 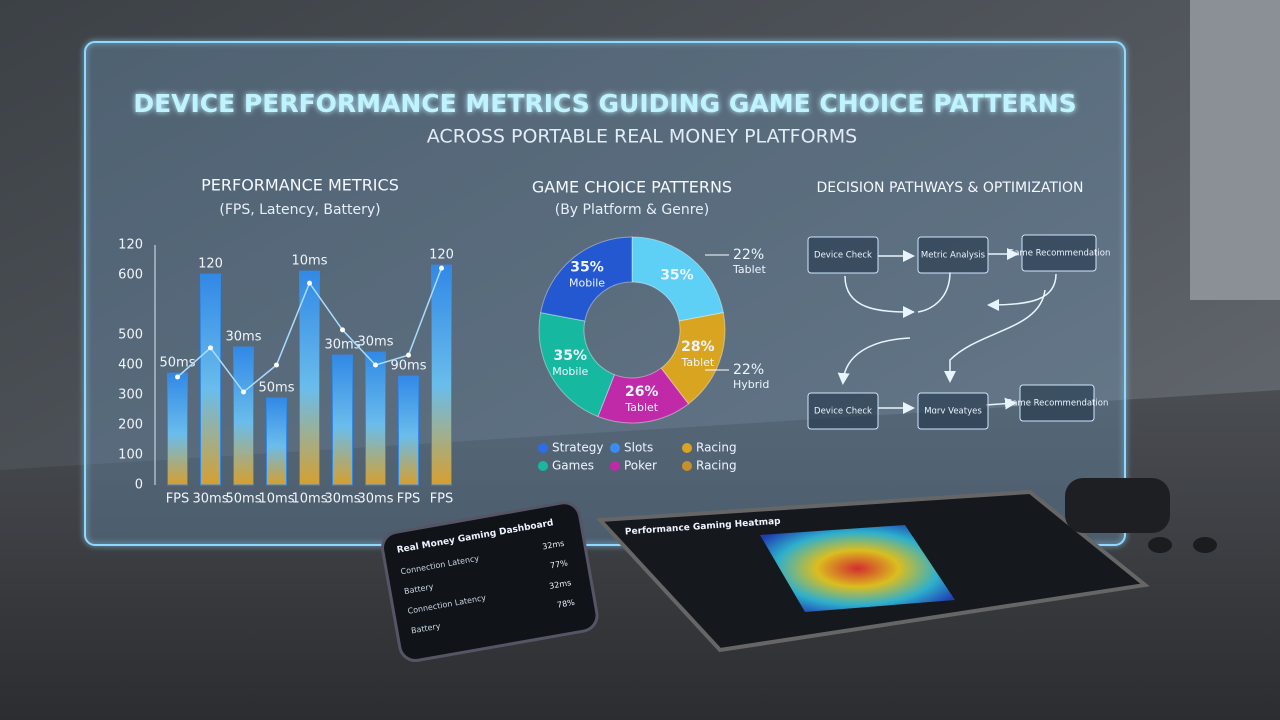 I want to click on chart-title: PERFORMANCE METRICS, so click(x=300, y=185).